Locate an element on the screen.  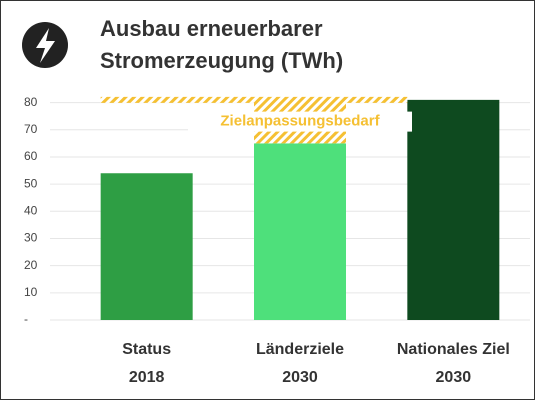
y-tick-label: 80 is located at coordinates (31, 102).